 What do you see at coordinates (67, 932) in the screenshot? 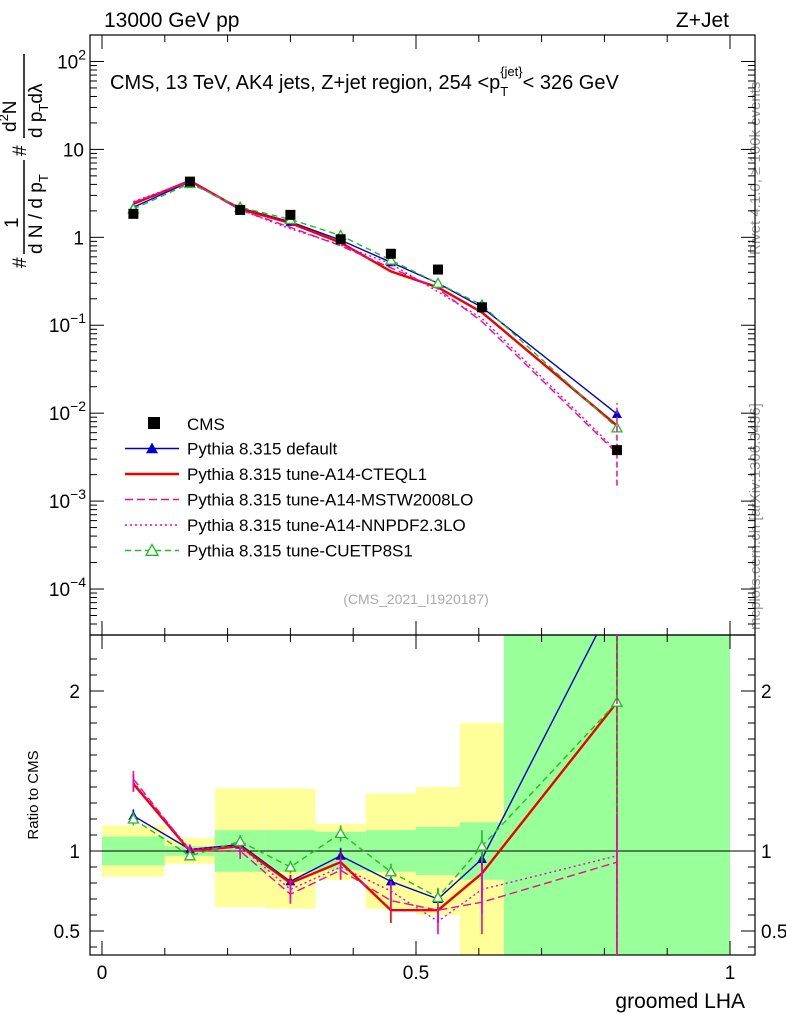
I see `ratio-tick-label-left-0: 0.5` at bounding box center [67, 932].